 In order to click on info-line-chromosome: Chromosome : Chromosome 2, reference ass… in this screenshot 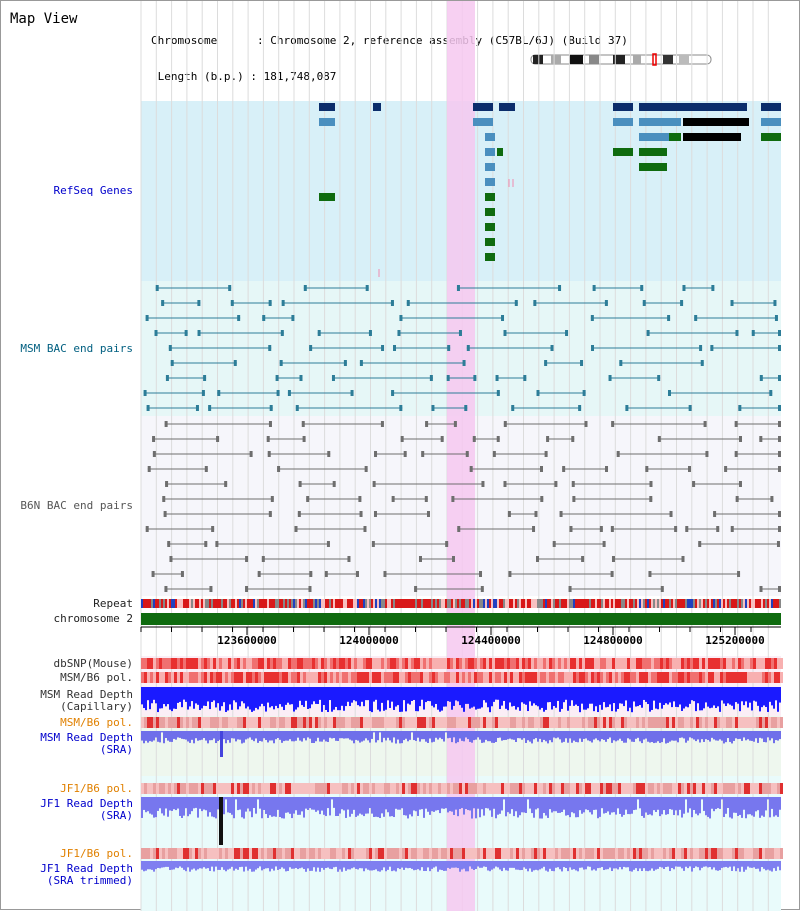, I will do `click(389, 40)`.